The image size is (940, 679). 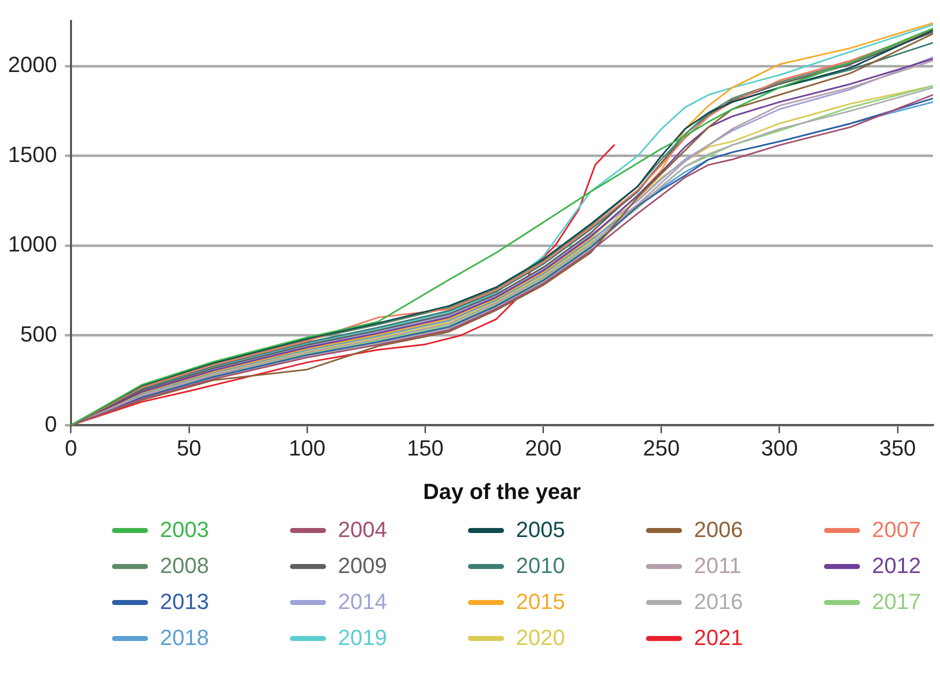 I want to click on x-tick-label: 50, so click(x=189, y=447).